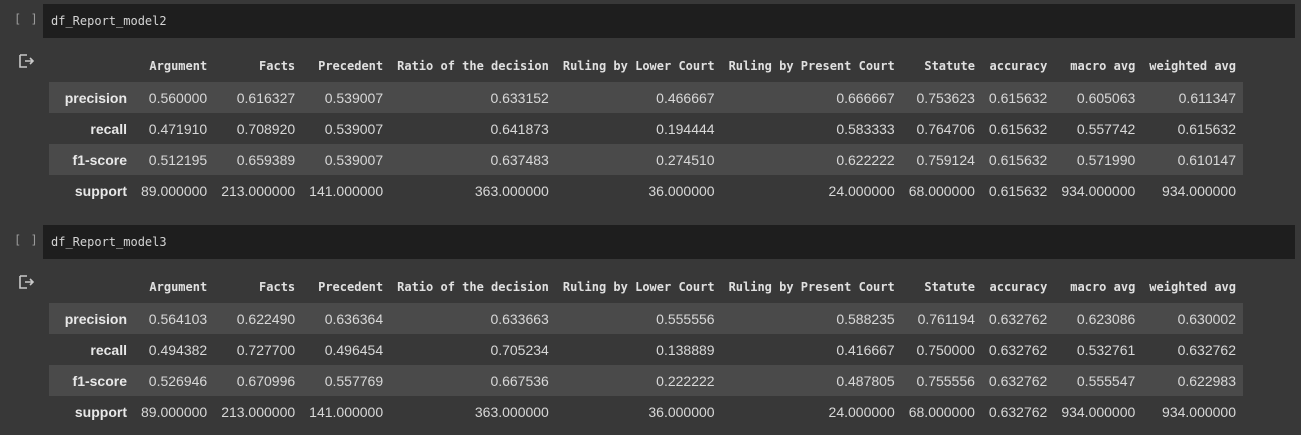  Describe the element at coordinates (945, 97) in the screenshot. I see `table-cell: 0.753623` at that location.